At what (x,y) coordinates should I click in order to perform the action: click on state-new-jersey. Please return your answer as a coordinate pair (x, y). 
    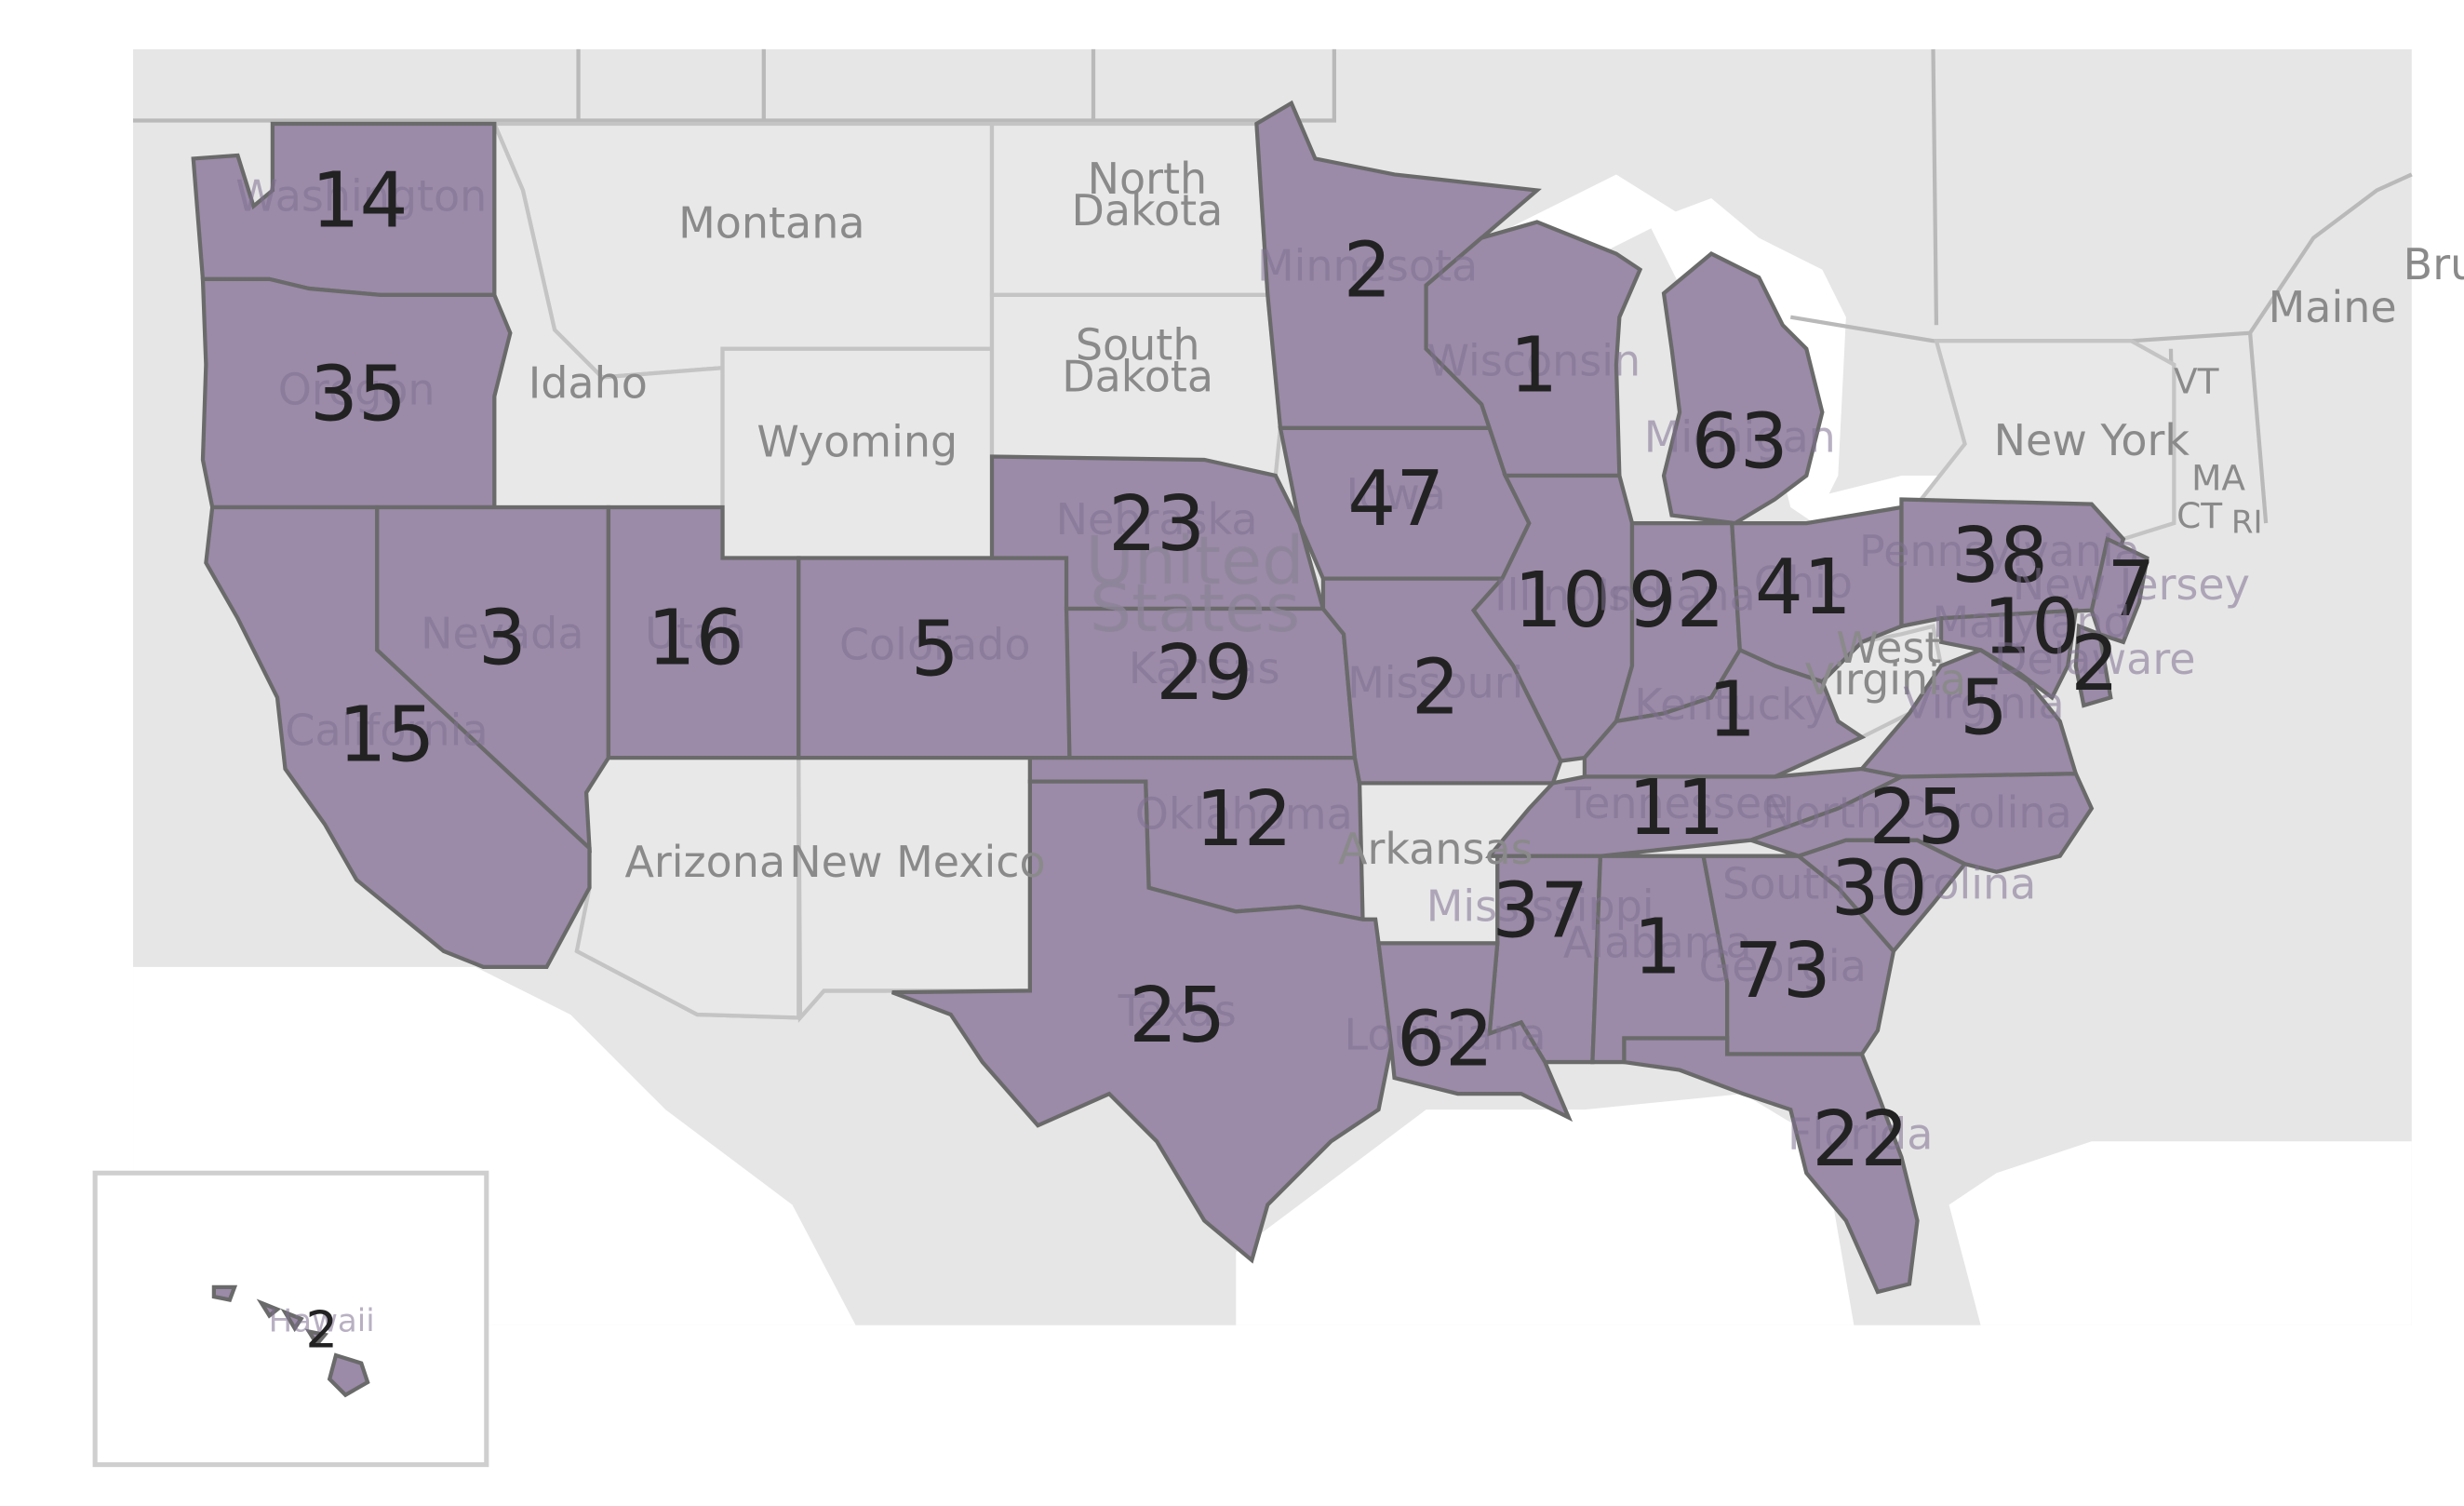
    Looking at the image, I should click on (2119, 590).